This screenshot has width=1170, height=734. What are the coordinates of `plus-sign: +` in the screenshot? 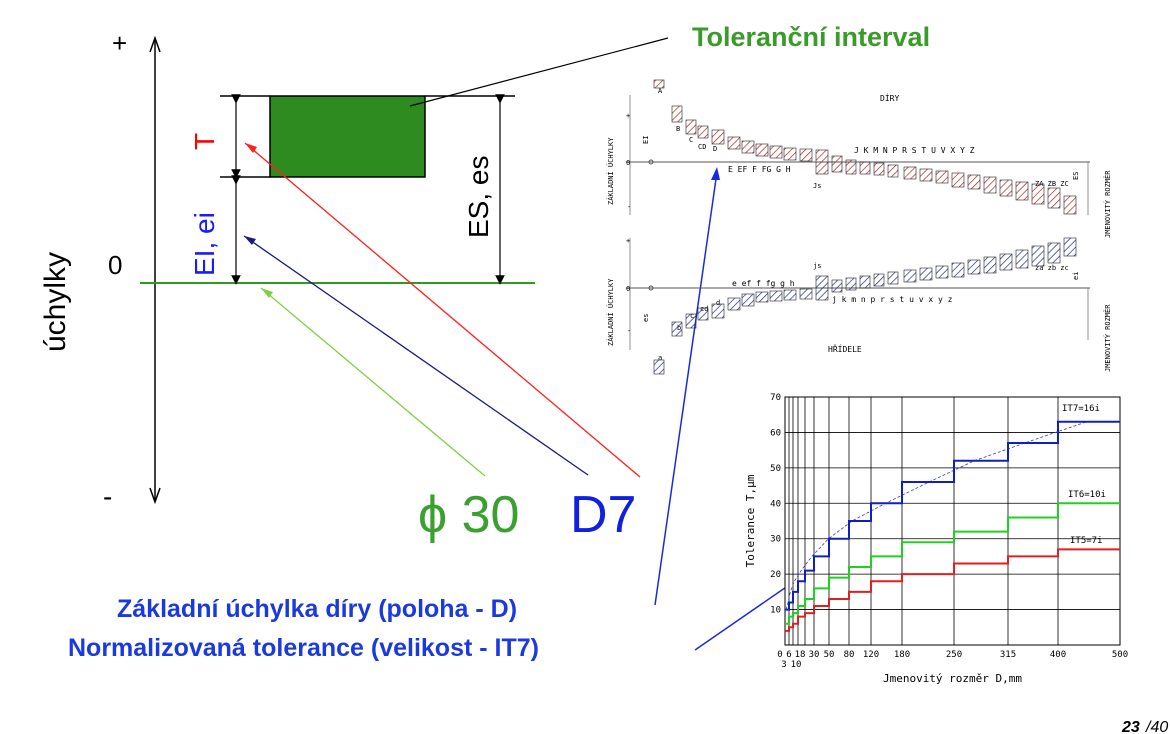 It's located at (119, 43).